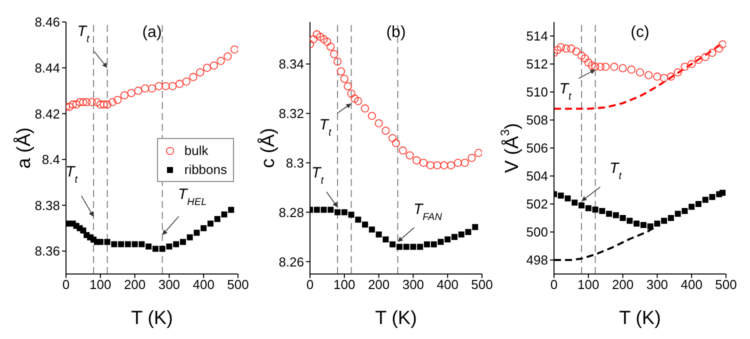  Describe the element at coordinates (589, 284) in the screenshot. I see `x-tick-label: 100` at that location.